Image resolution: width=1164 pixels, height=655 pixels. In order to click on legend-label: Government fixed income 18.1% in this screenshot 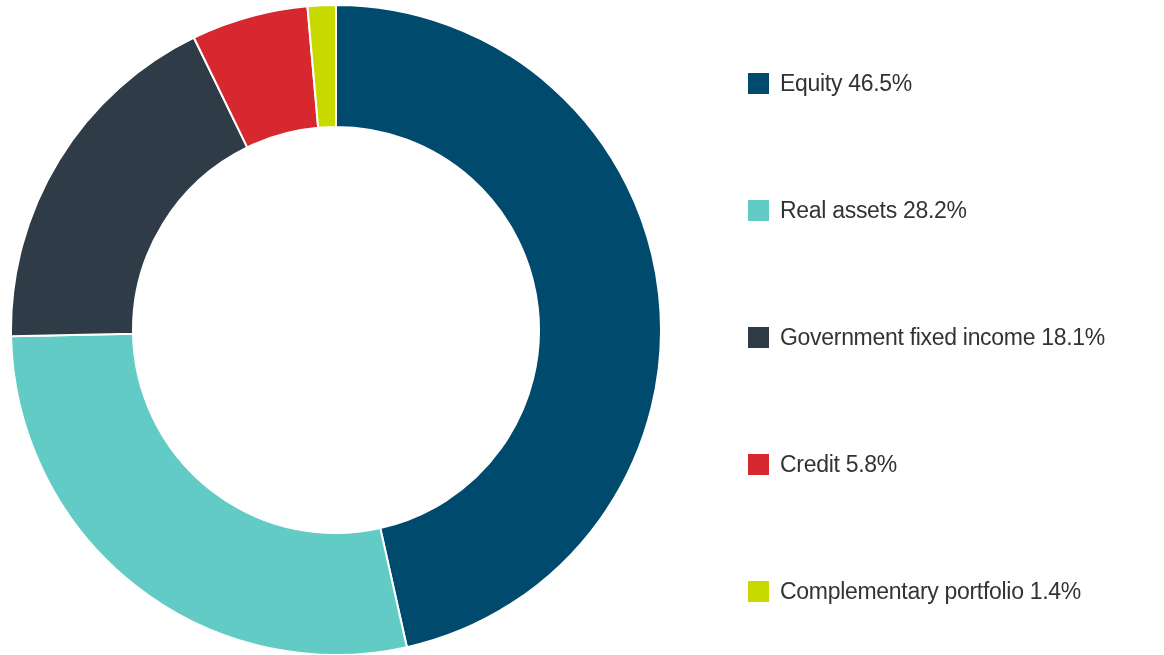, I will do `click(942, 337)`.